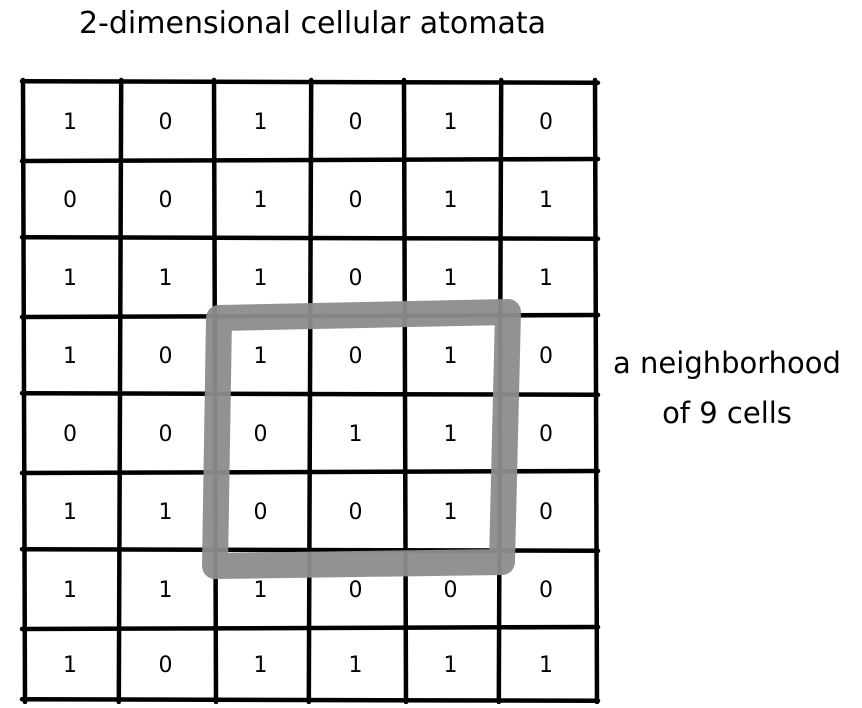 This screenshot has height=708, width=862. What do you see at coordinates (727, 388) in the screenshot?
I see `neighborhood-annotation: a neighborhood of 9 cells` at bounding box center [727, 388].